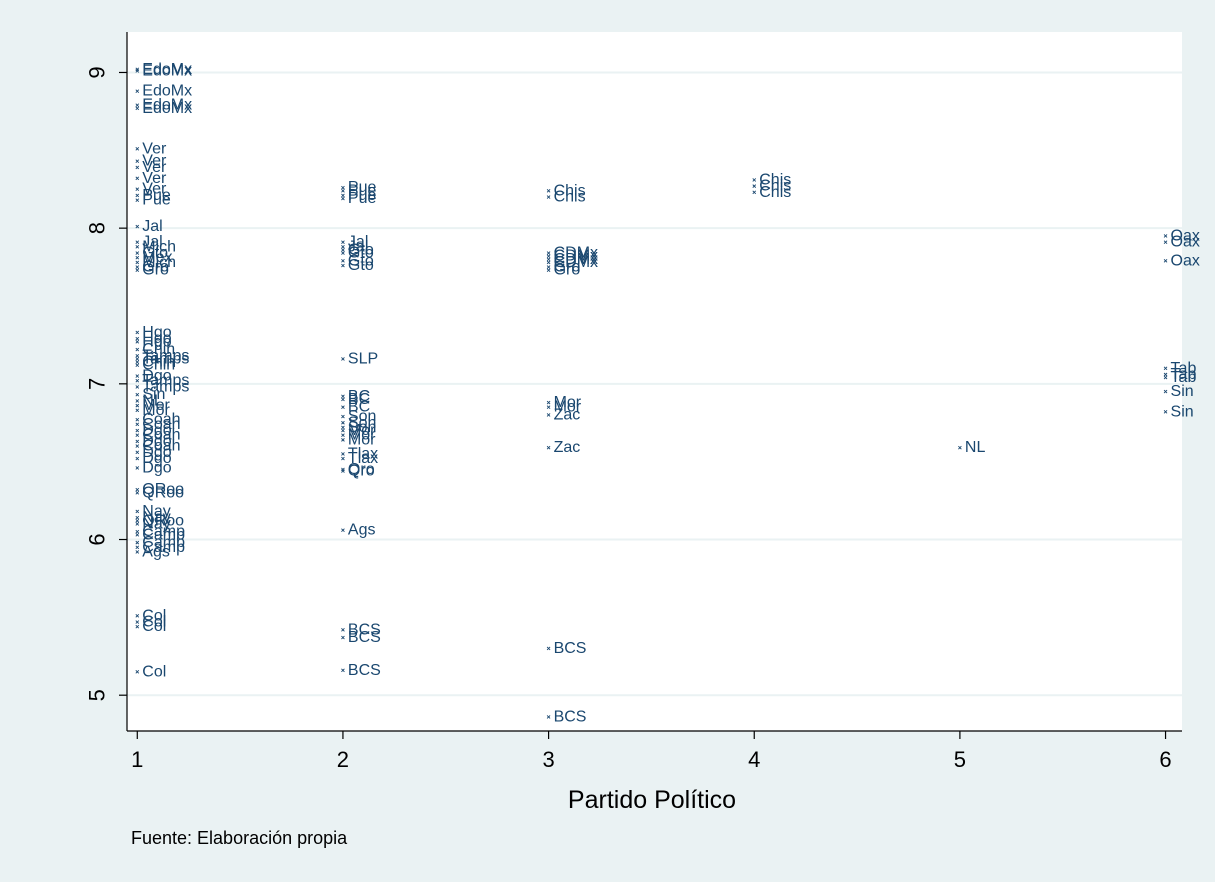 The width and height of the screenshot is (1215, 882). I want to click on data-point: Hgo, so click(153, 332).